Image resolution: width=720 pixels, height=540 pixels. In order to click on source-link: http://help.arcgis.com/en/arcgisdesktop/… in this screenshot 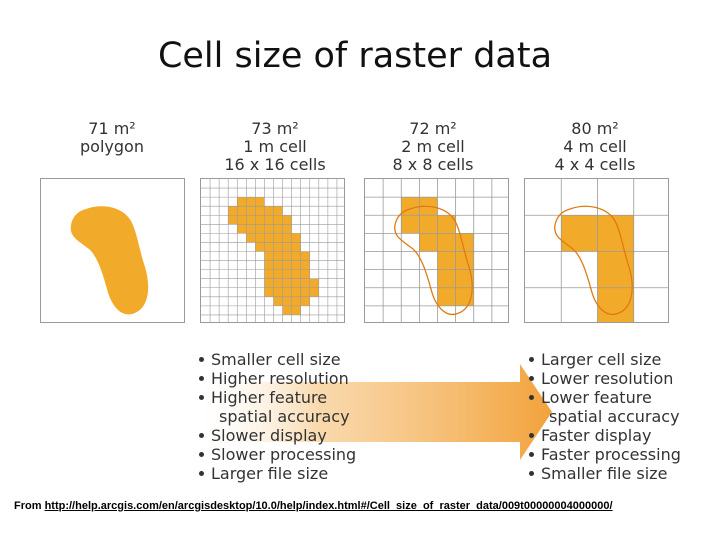, I will do `click(328, 506)`.